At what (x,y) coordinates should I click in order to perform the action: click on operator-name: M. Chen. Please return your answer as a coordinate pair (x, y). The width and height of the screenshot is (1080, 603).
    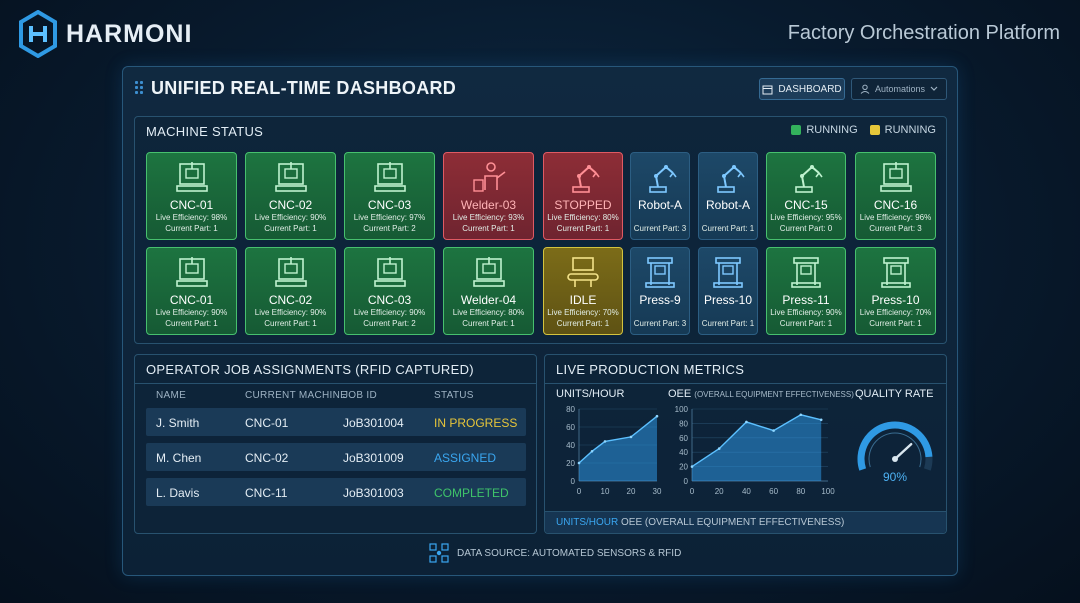
    Looking at the image, I should click on (179, 458).